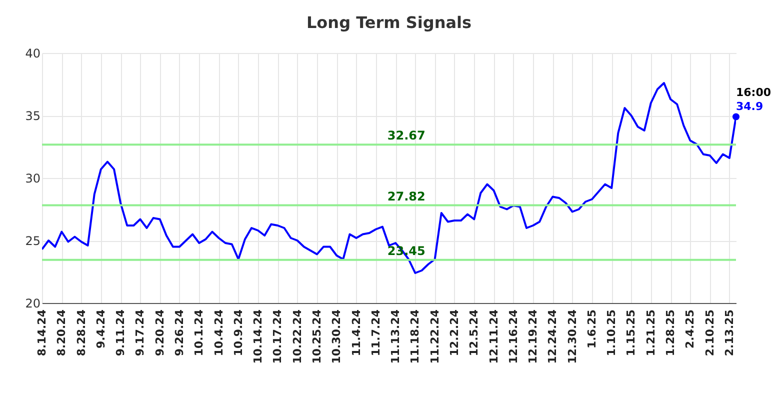  I want to click on x-tick-label: 9.17.24, so click(140, 332).